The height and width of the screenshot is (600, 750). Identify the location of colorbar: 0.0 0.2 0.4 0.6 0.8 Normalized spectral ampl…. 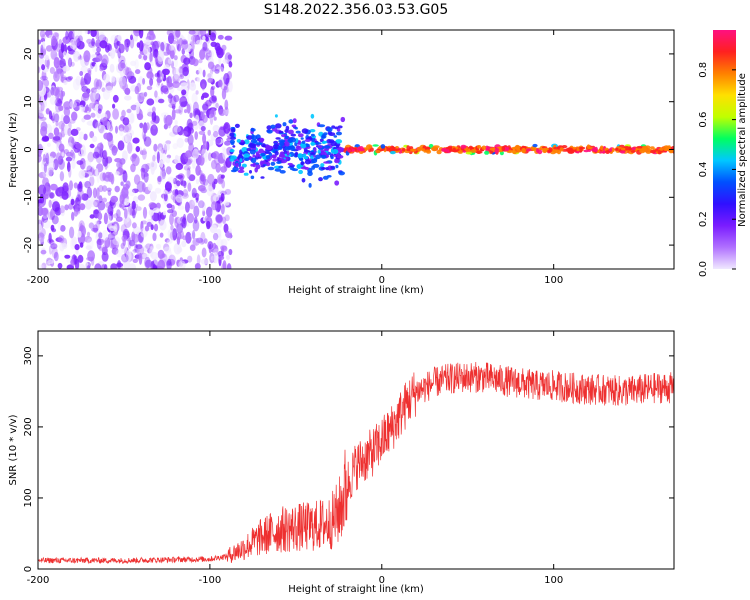
(723, 153).